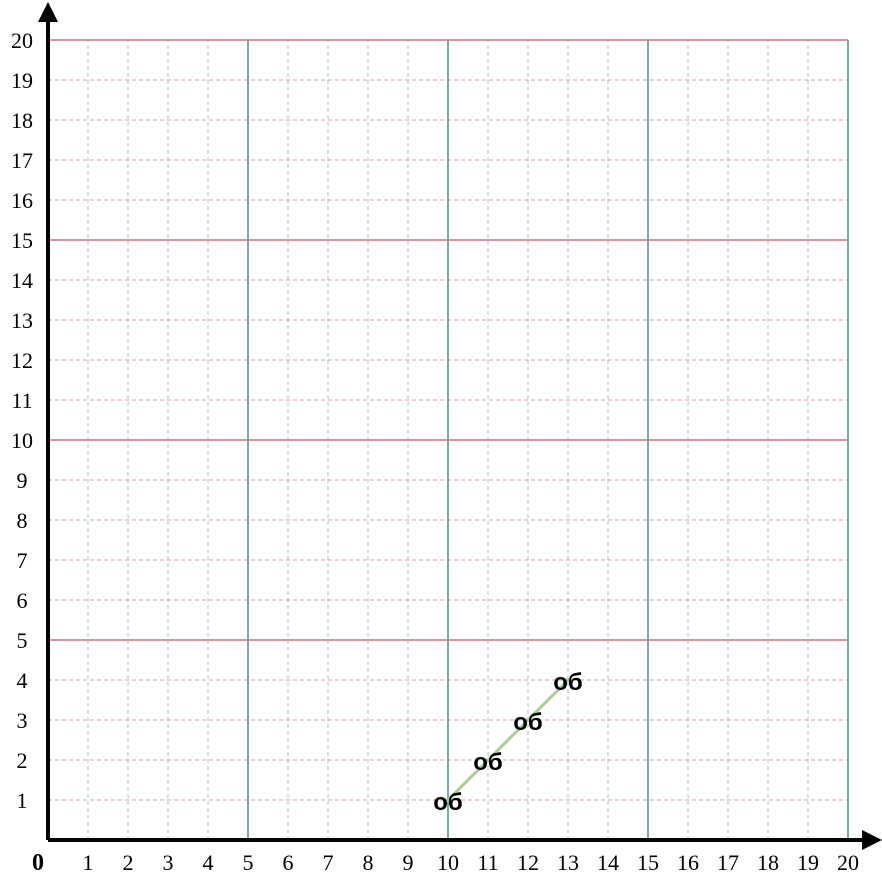 The height and width of the screenshot is (874, 882). I want to click on y-tick-label: 4, so click(22, 680).